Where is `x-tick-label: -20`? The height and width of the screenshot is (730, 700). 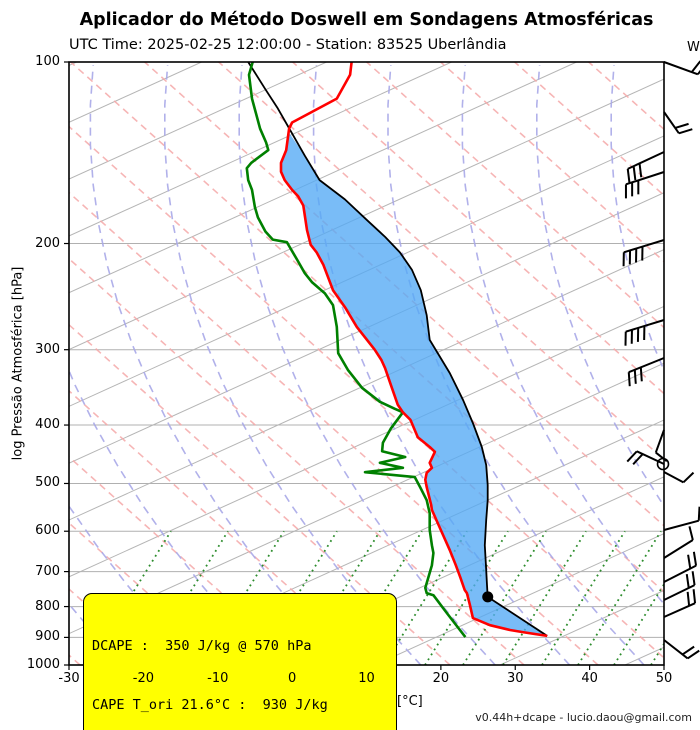
x-tick-label: -20 is located at coordinates (143, 678).